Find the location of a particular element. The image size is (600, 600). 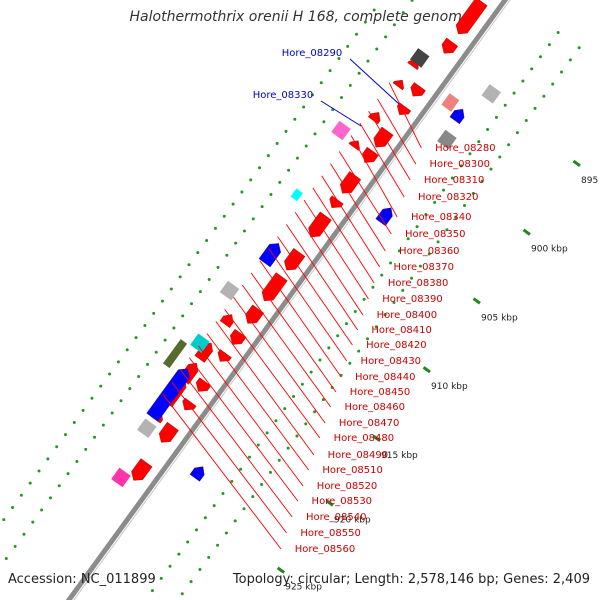

gene-label: Hore_08450 is located at coordinates (380, 392).